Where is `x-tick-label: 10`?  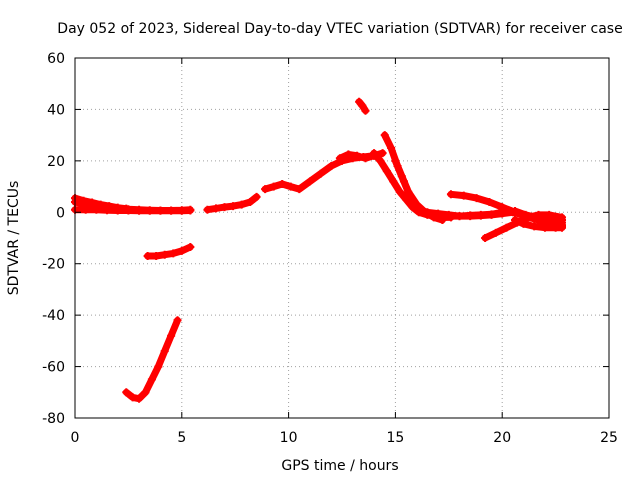 x-tick-label: 10 is located at coordinates (289, 438).